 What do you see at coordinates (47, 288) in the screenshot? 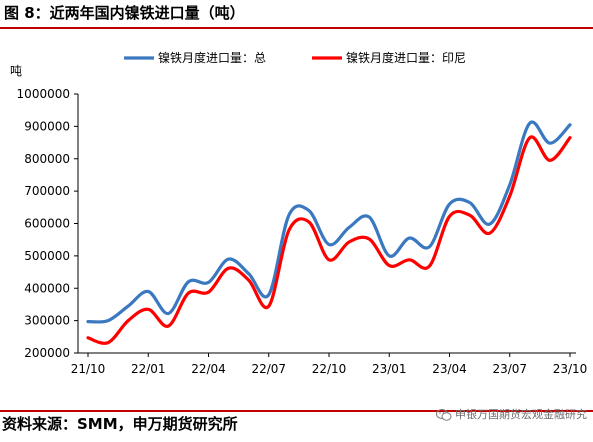
I see `y-tick-label: 400000` at bounding box center [47, 288].